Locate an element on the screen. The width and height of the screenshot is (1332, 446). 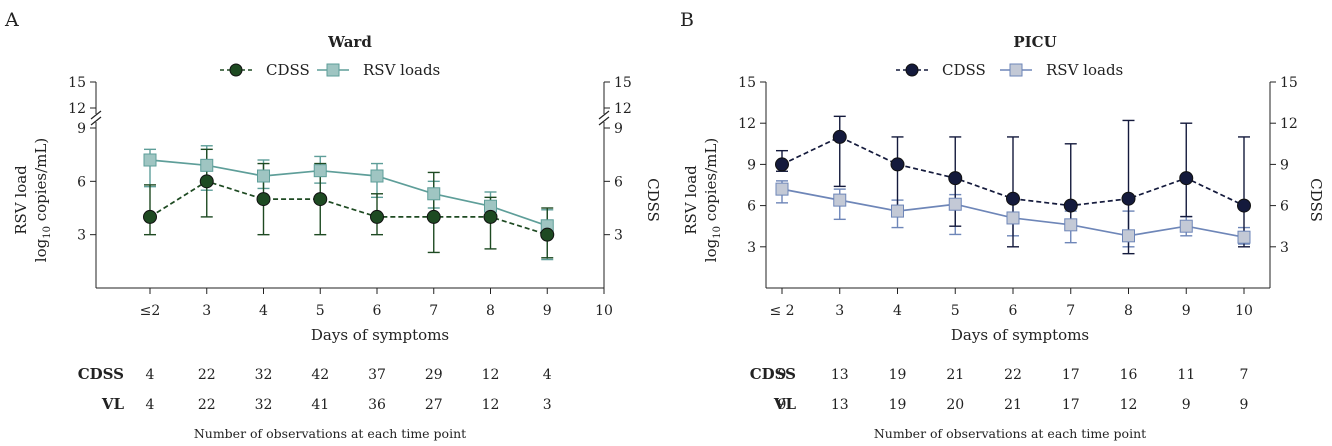
count-value: 4 is located at coordinates (547, 375).